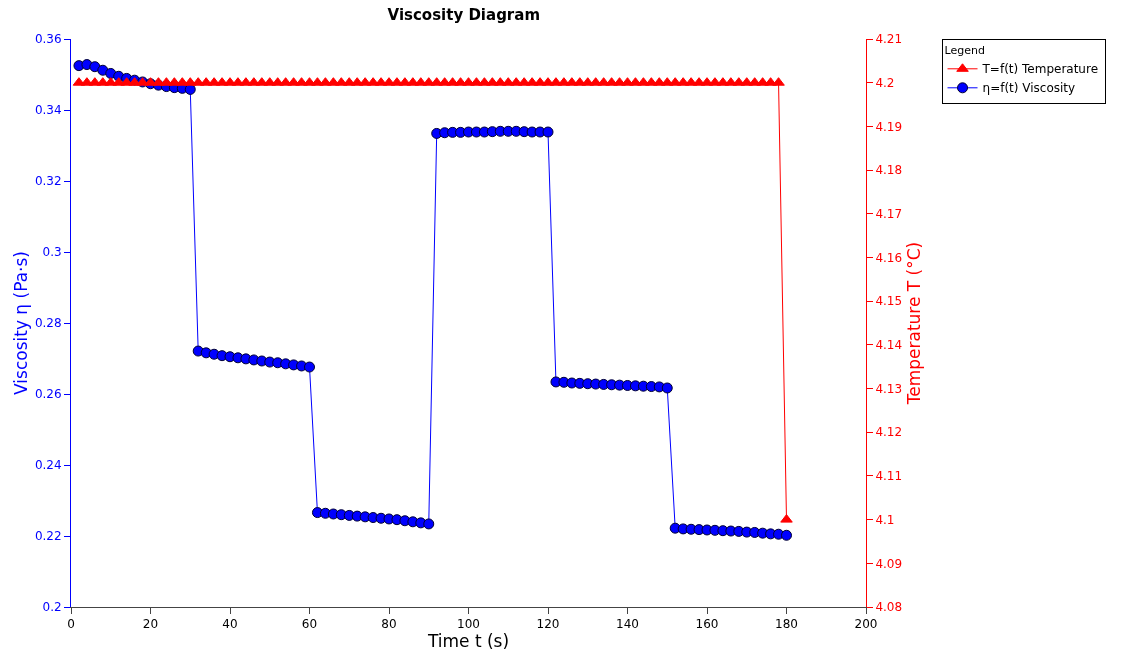  I want to click on x-axis-title: Time t (s), so click(468, 641).